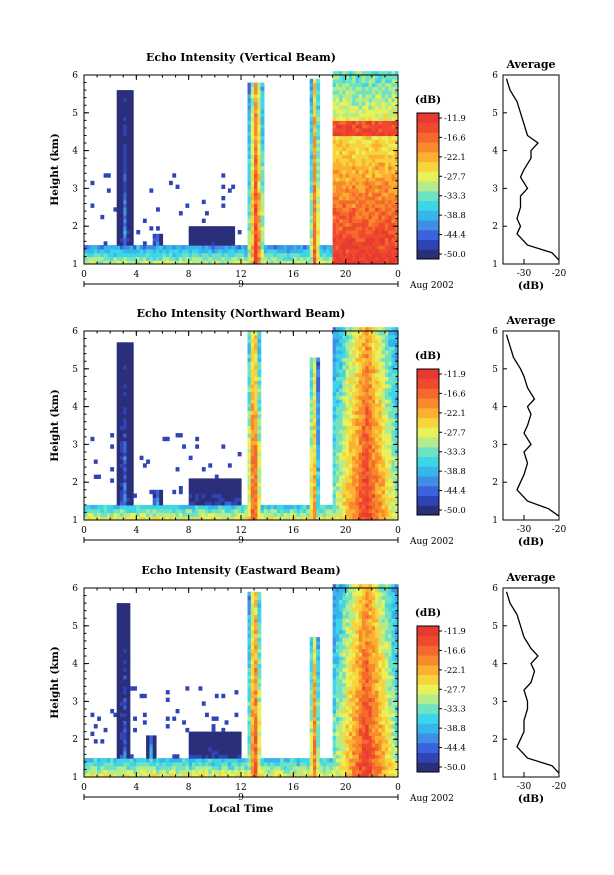 The width and height of the screenshot is (614, 875). What do you see at coordinates (428, 422) in the screenshot?
I see `colorbar-swatch` at bounding box center [428, 422].